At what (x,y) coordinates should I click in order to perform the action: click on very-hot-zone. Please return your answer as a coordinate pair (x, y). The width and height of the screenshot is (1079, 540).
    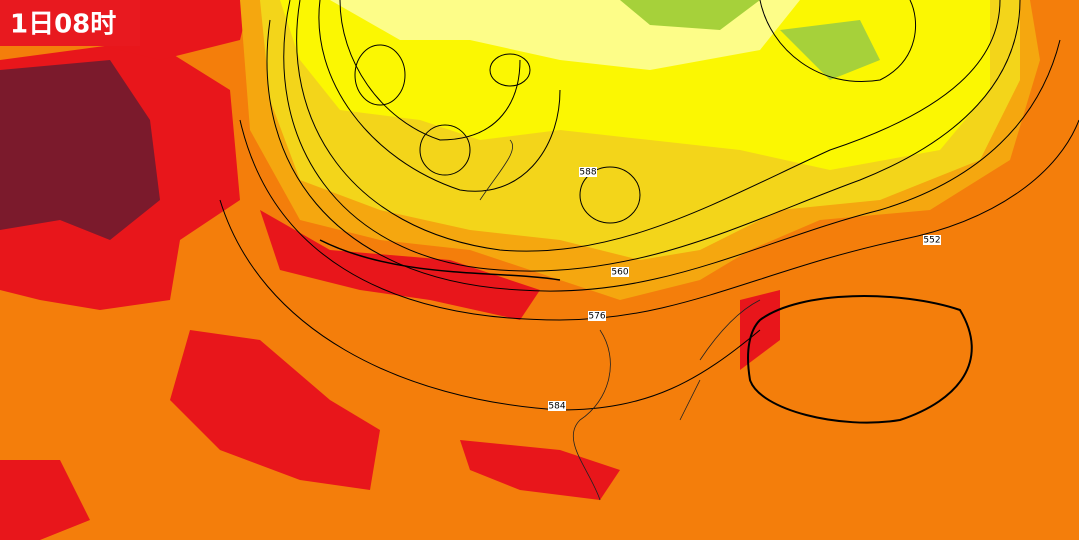
    Looking at the image, I should click on (80, 150).